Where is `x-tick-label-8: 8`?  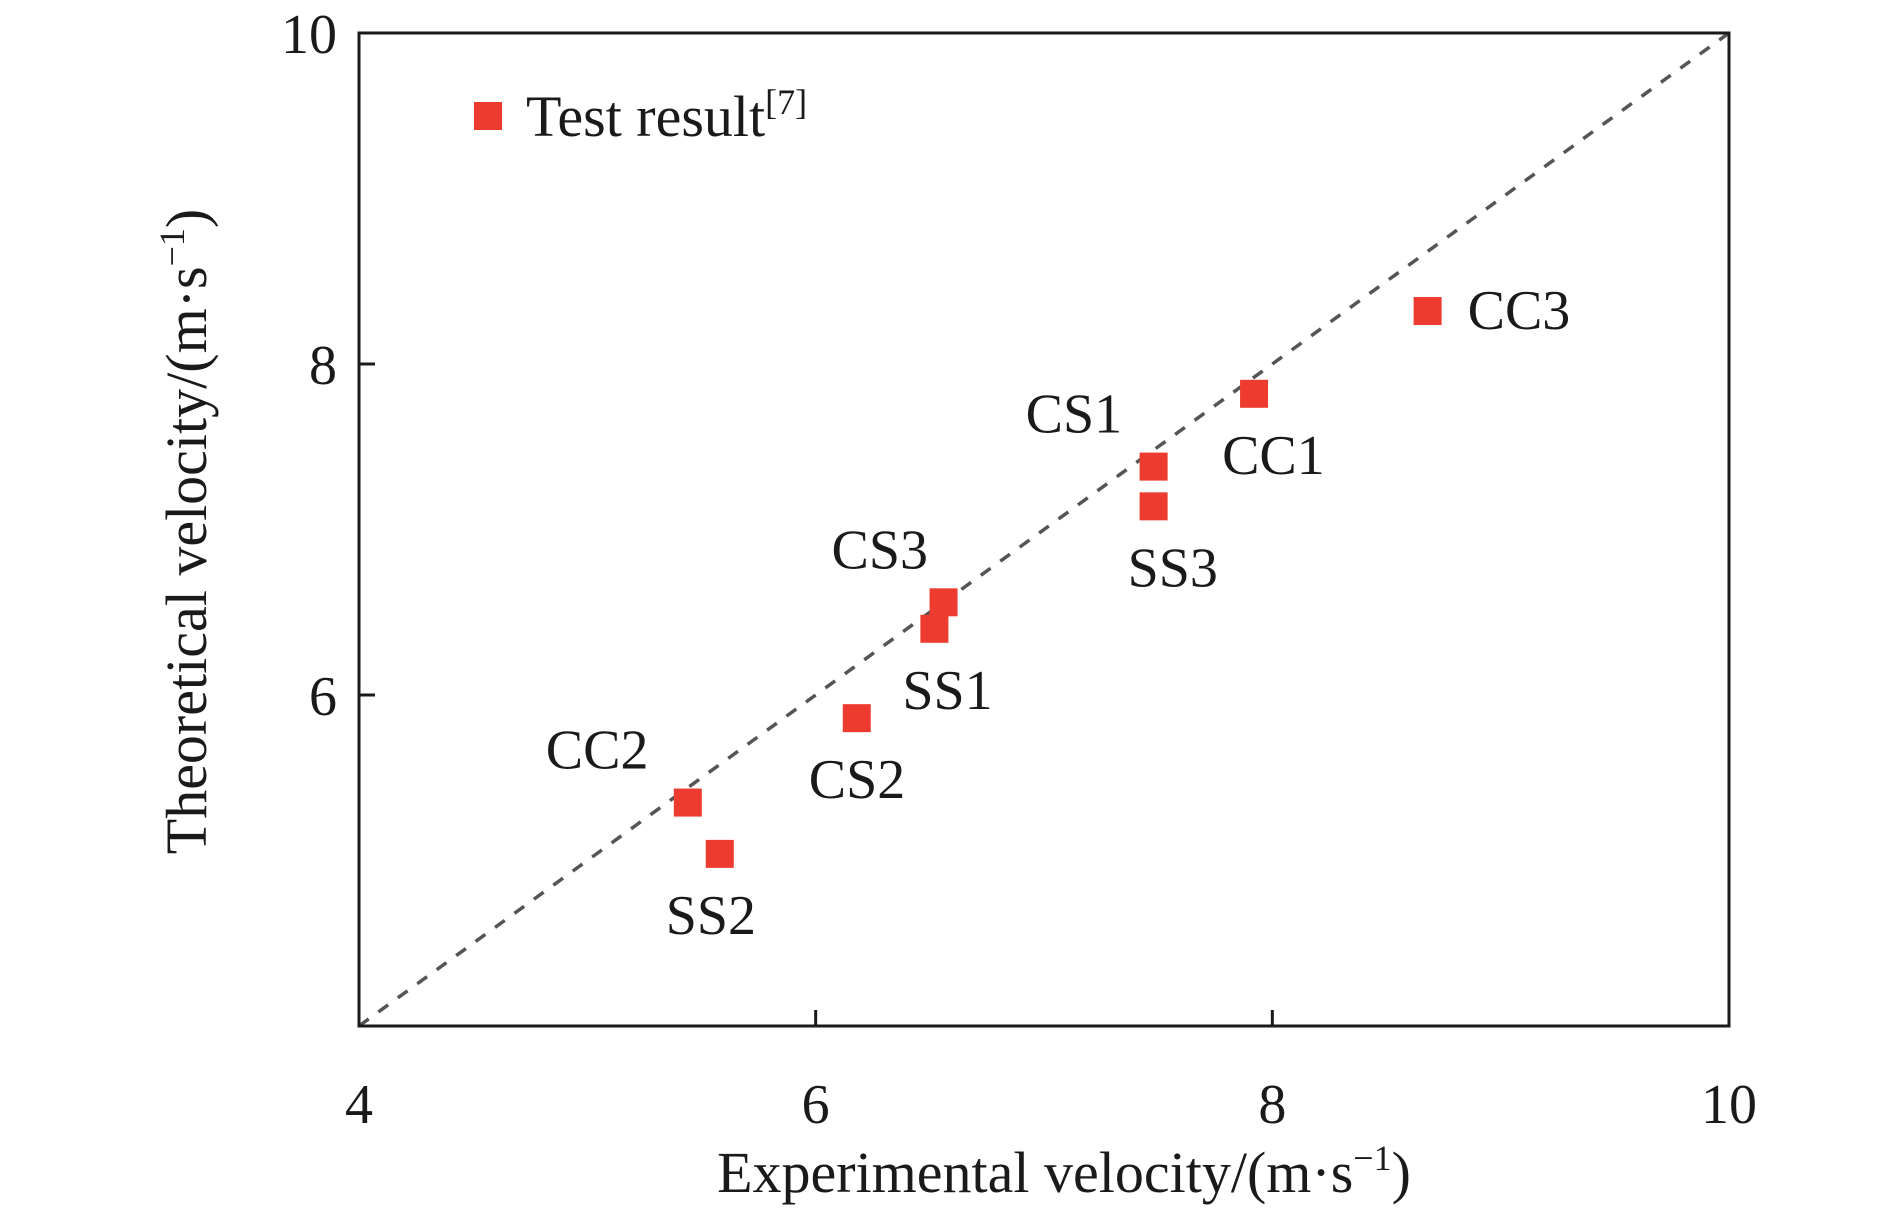 x-tick-label-8: 8 is located at coordinates (1272, 1105).